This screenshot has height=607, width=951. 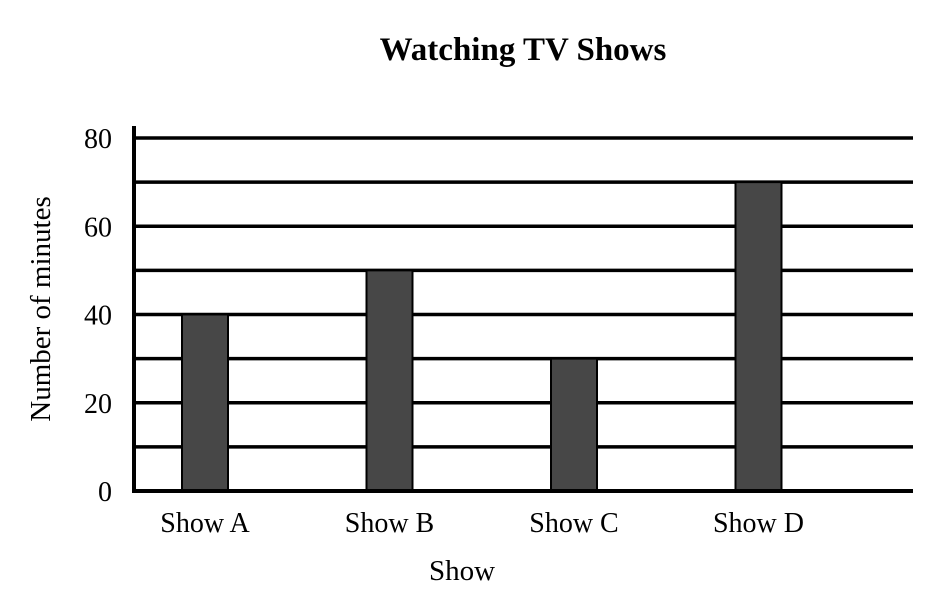 What do you see at coordinates (98, 227) in the screenshot?
I see `y-tick-label: 60` at bounding box center [98, 227].